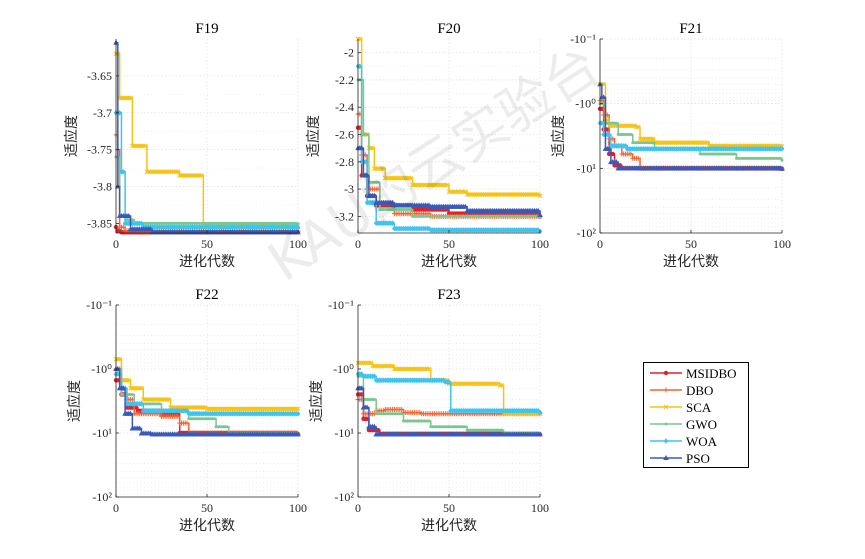  Describe the element at coordinates (666, 424) in the screenshot. I see `legend-swatch` at that location.